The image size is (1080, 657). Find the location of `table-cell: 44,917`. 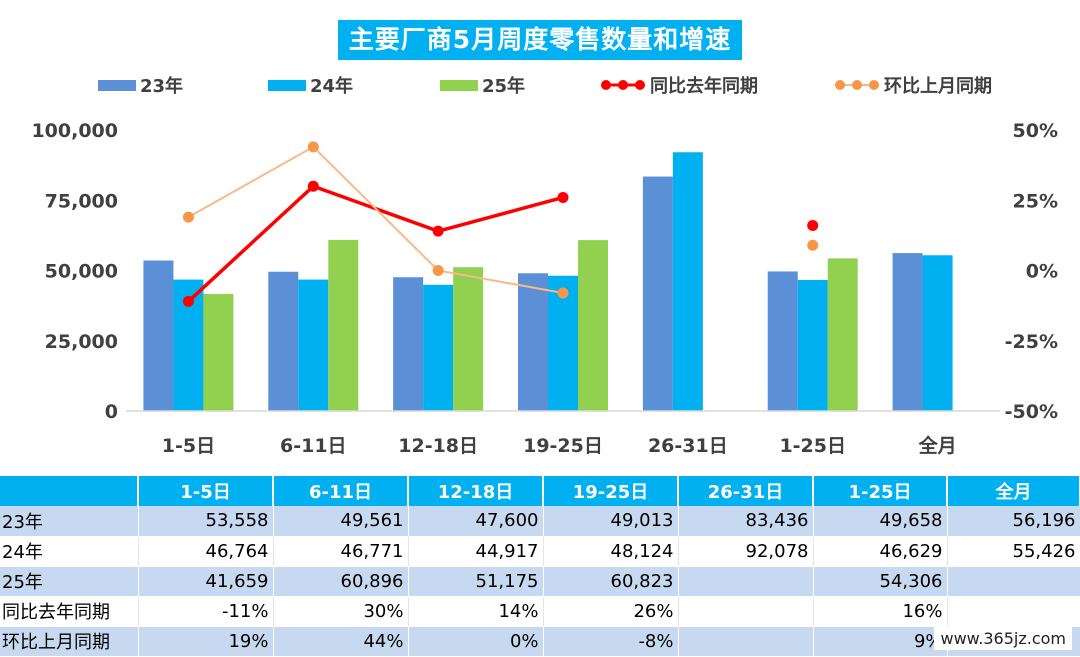

table-cell: 44,917 is located at coordinates (475, 551).